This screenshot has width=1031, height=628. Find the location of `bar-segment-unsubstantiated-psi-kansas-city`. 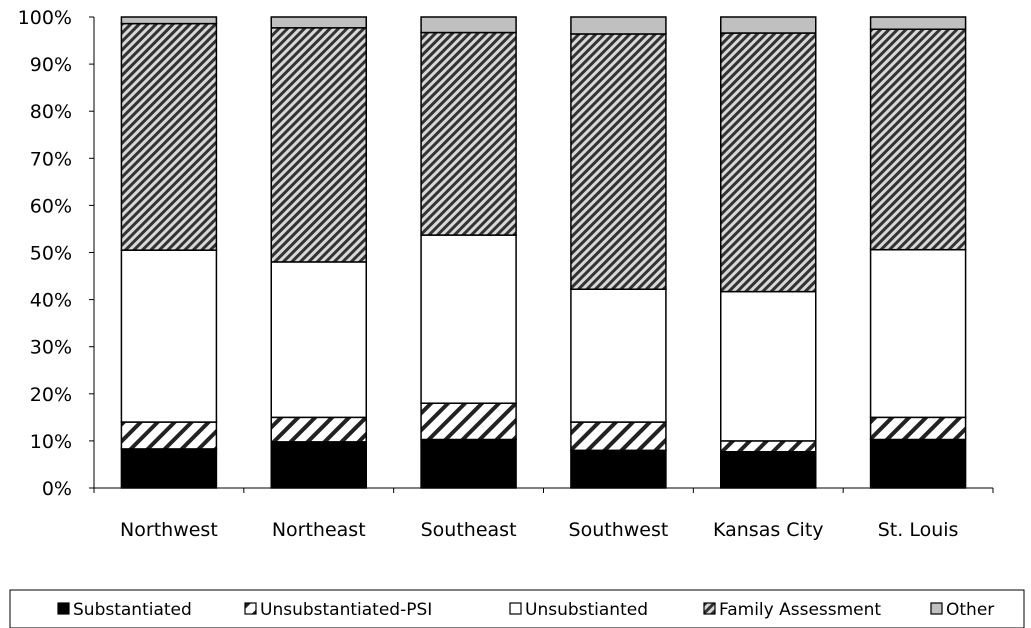

bar-segment-unsubstantiated-psi-kansas-city is located at coordinates (768, 446).